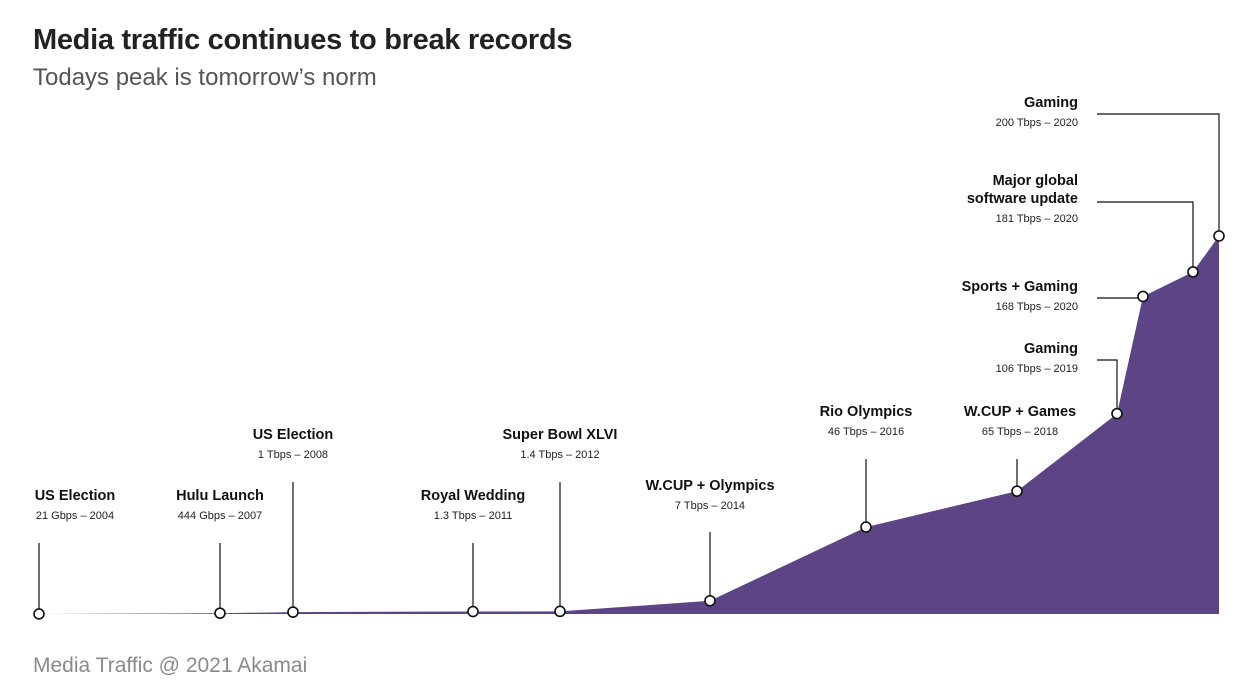 This screenshot has width=1246, height=698. What do you see at coordinates (1037, 123) in the screenshot?
I see `value-label: 200 Tbps – 2020` at bounding box center [1037, 123].